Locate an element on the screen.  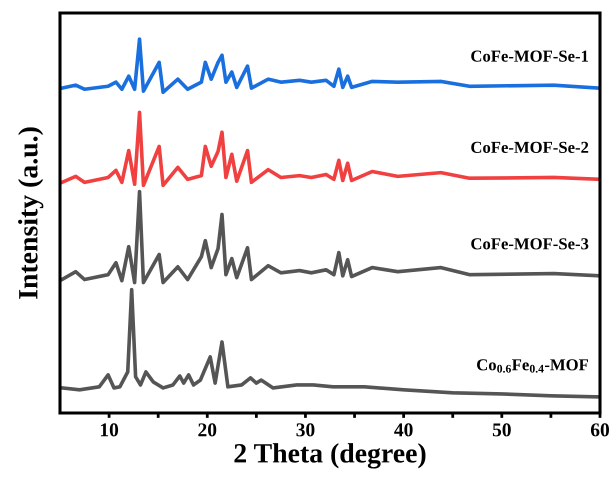
series-label: CoFe-MOF-Se-3 is located at coordinates (529, 244).